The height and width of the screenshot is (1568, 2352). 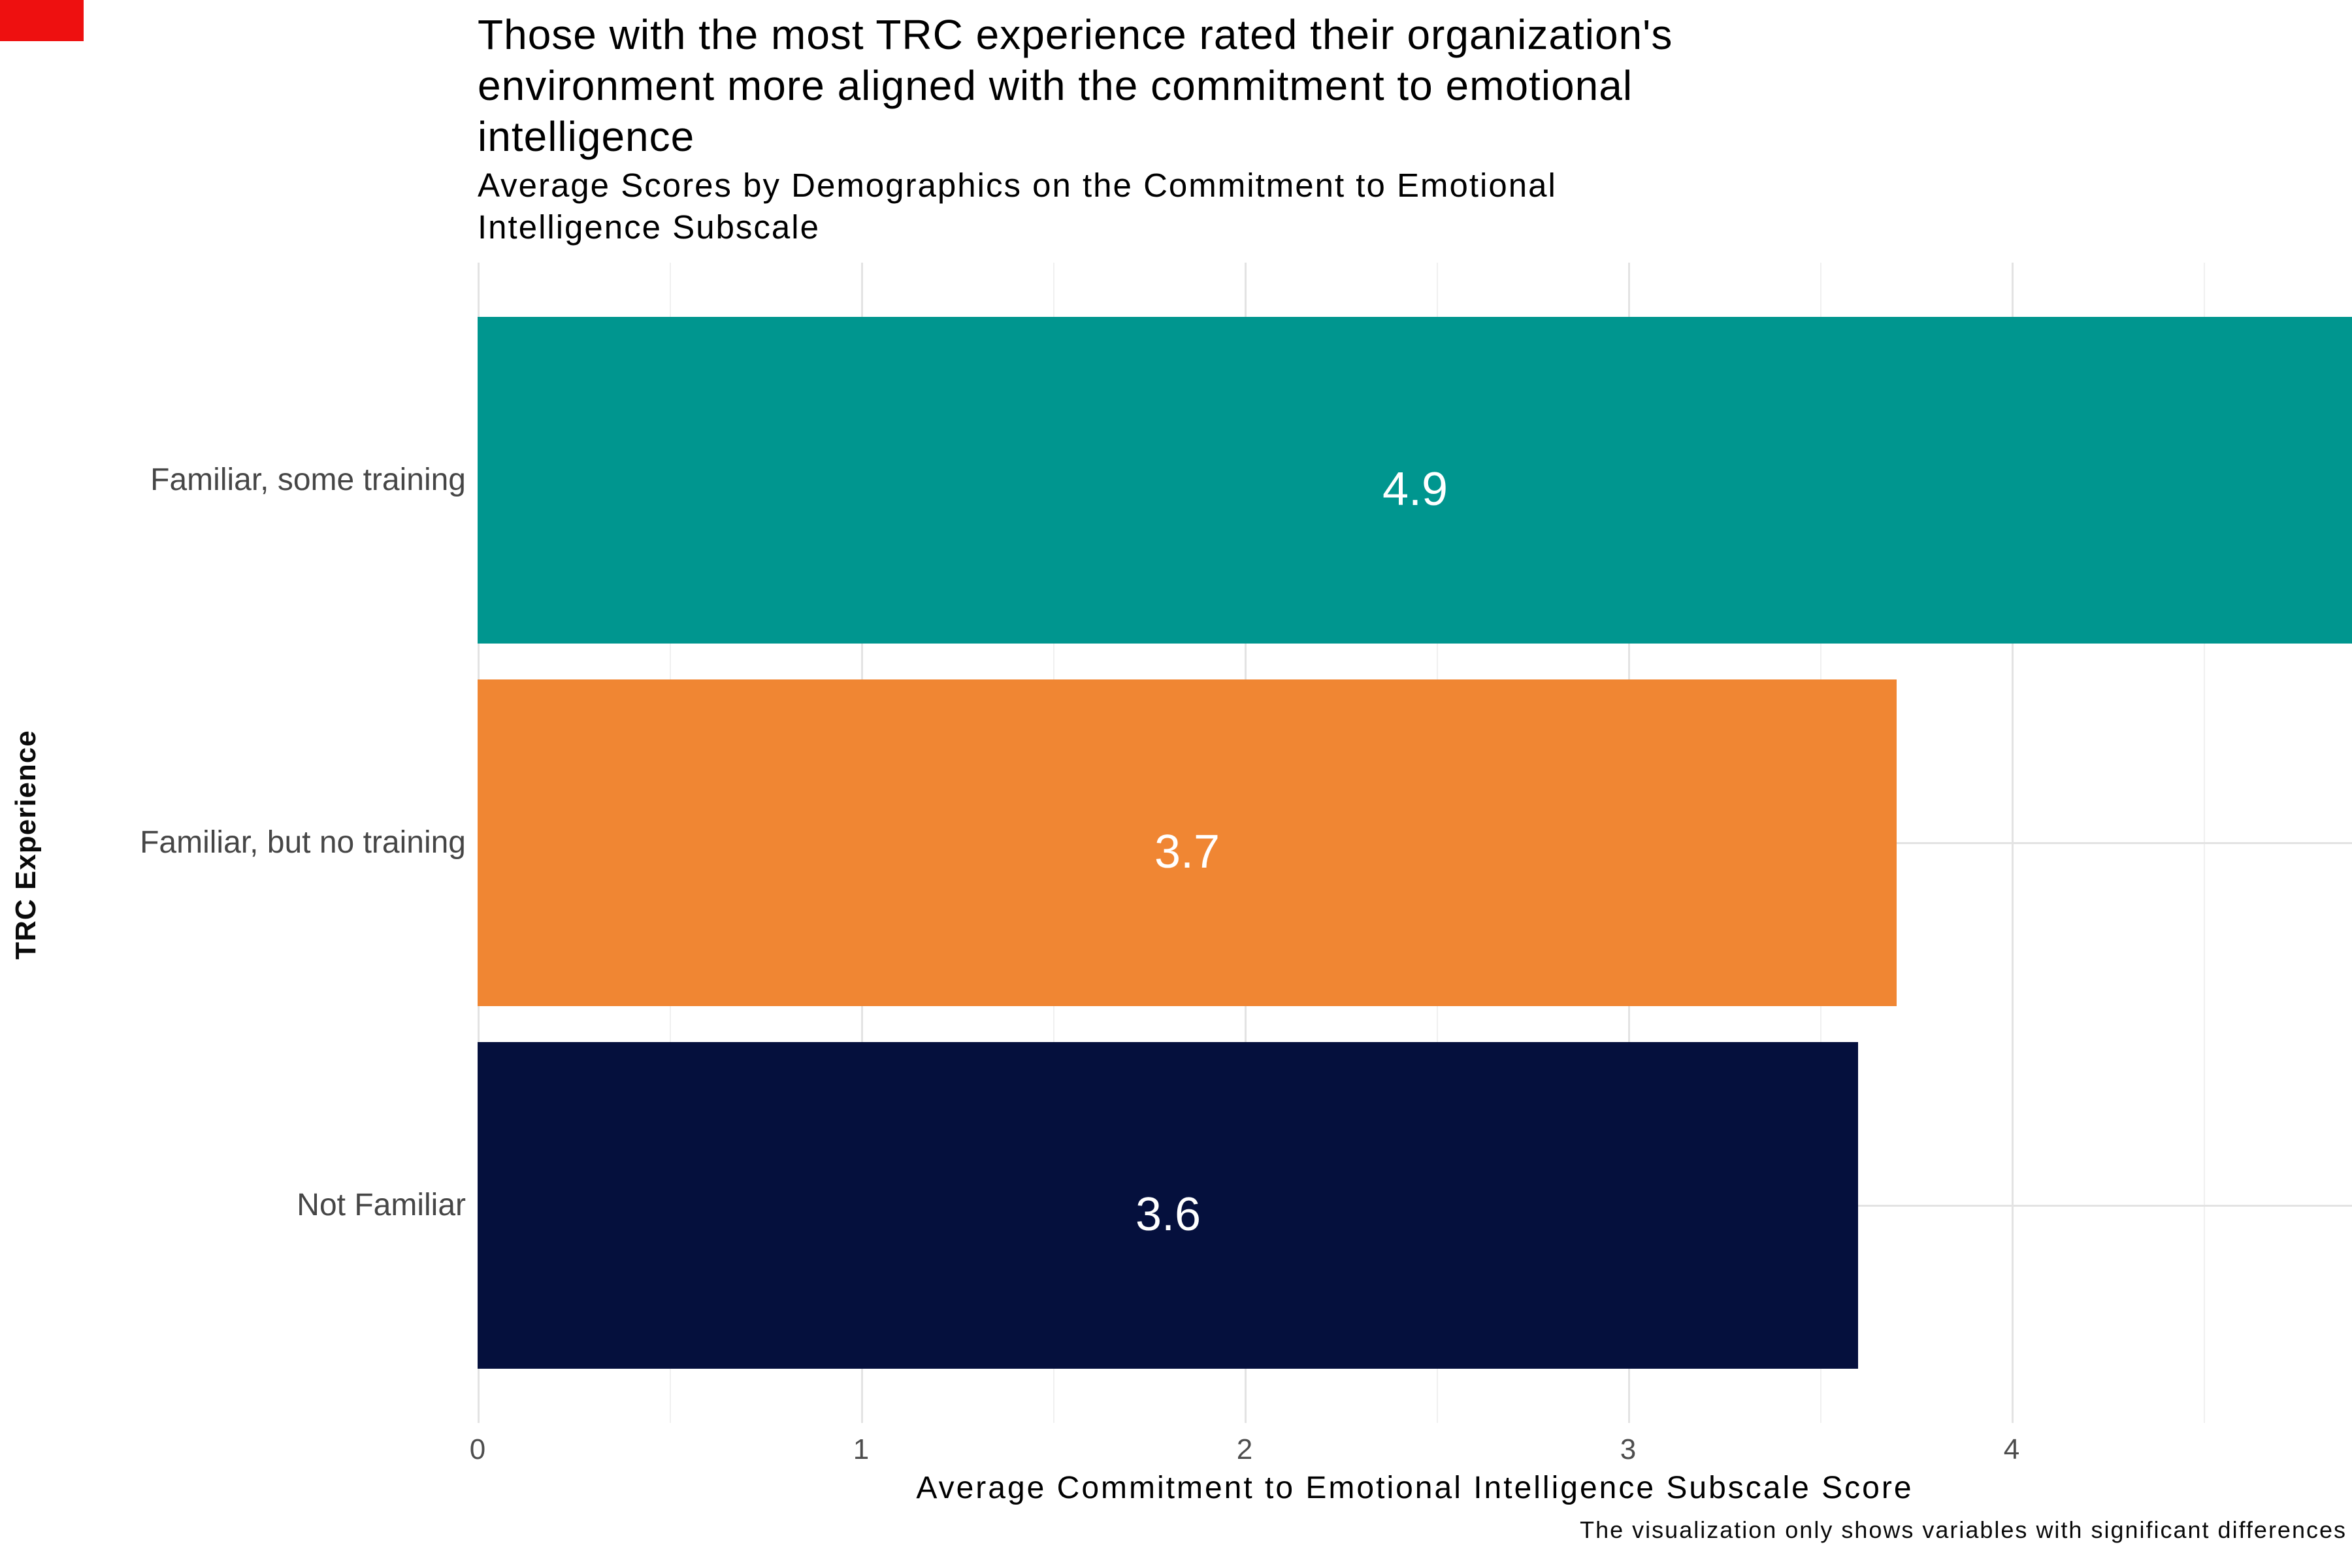 What do you see at coordinates (381, 1205) in the screenshot?
I see `category-label-2: Not Familiar` at bounding box center [381, 1205].